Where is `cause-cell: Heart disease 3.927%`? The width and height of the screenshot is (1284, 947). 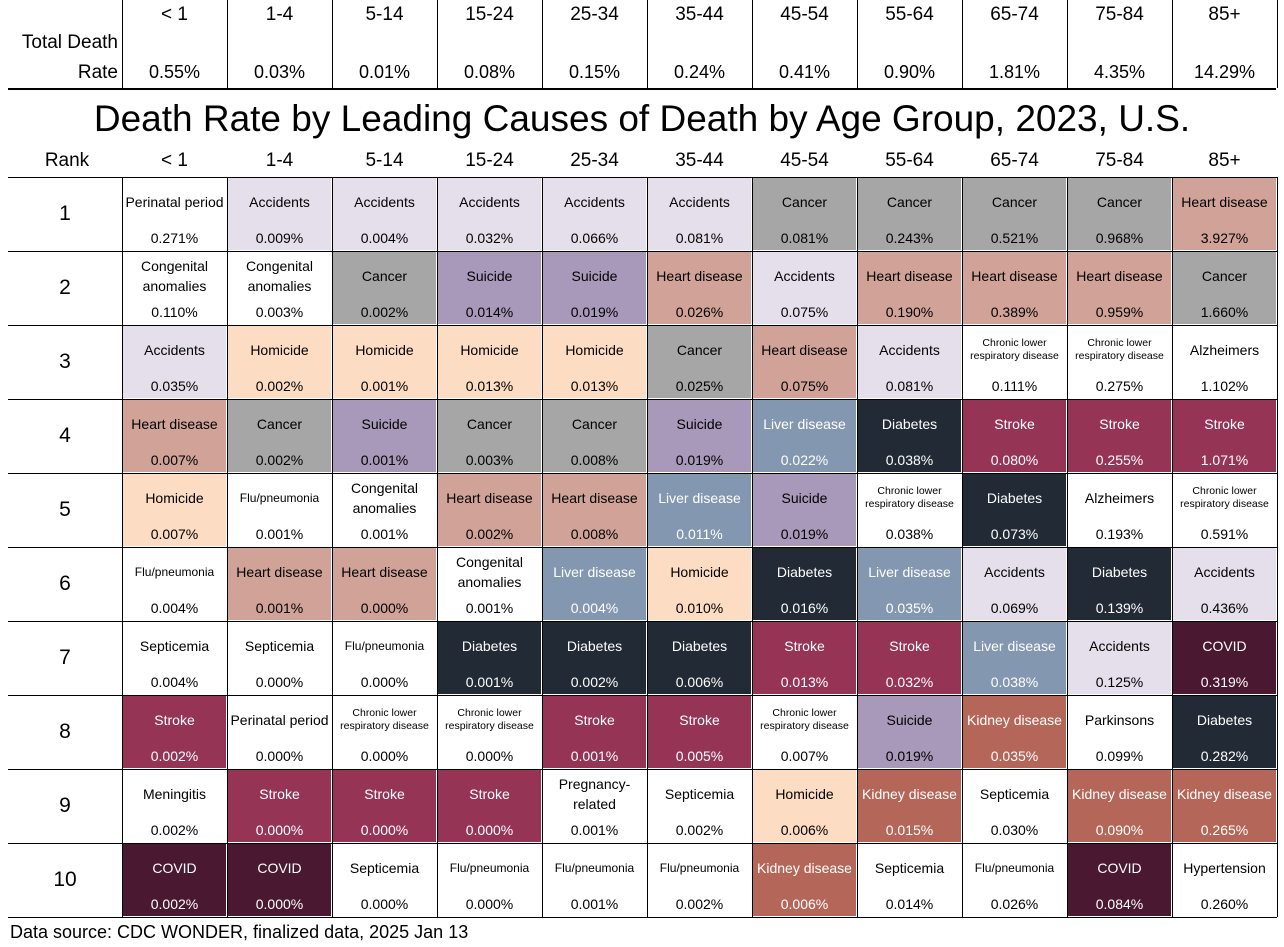
cause-cell: Heart disease 3.927% is located at coordinates (1224, 214).